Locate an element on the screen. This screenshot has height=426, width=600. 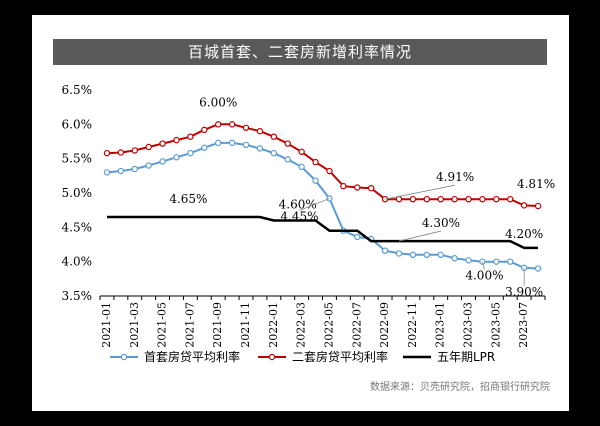
x-tick-label: 2022-03 is located at coordinates (301, 325).